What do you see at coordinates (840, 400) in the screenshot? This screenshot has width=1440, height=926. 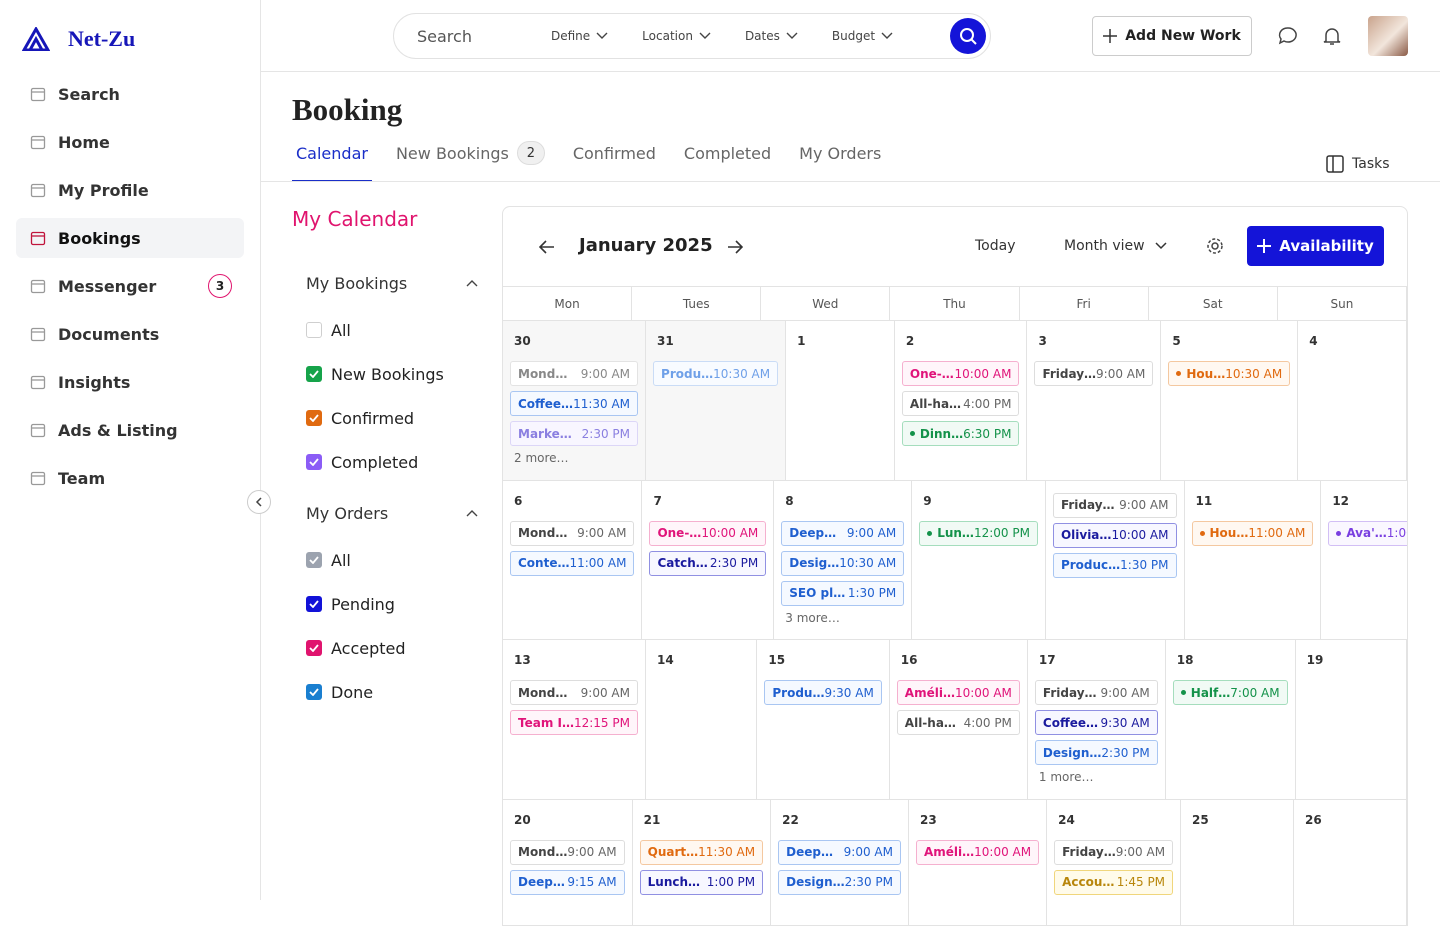 I see `day-cell: 1` at bounding box center [840, 400].